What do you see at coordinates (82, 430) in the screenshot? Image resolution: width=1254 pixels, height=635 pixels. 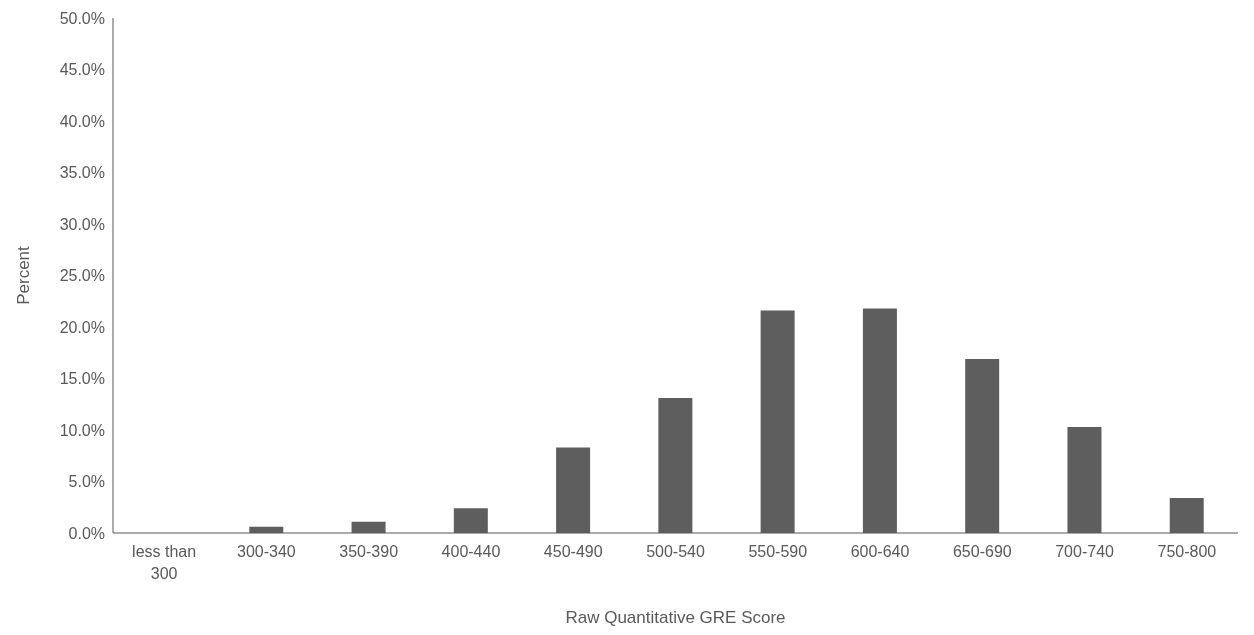 I see `y-tick-label: 10.0%` at bounding box center [82, 430].